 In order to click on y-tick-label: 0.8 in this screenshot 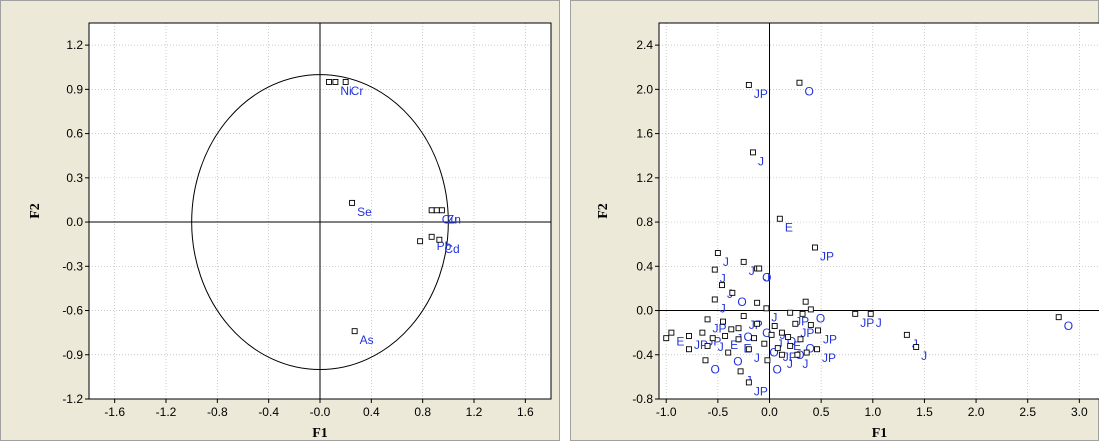, I will do `click(644, 222)`.